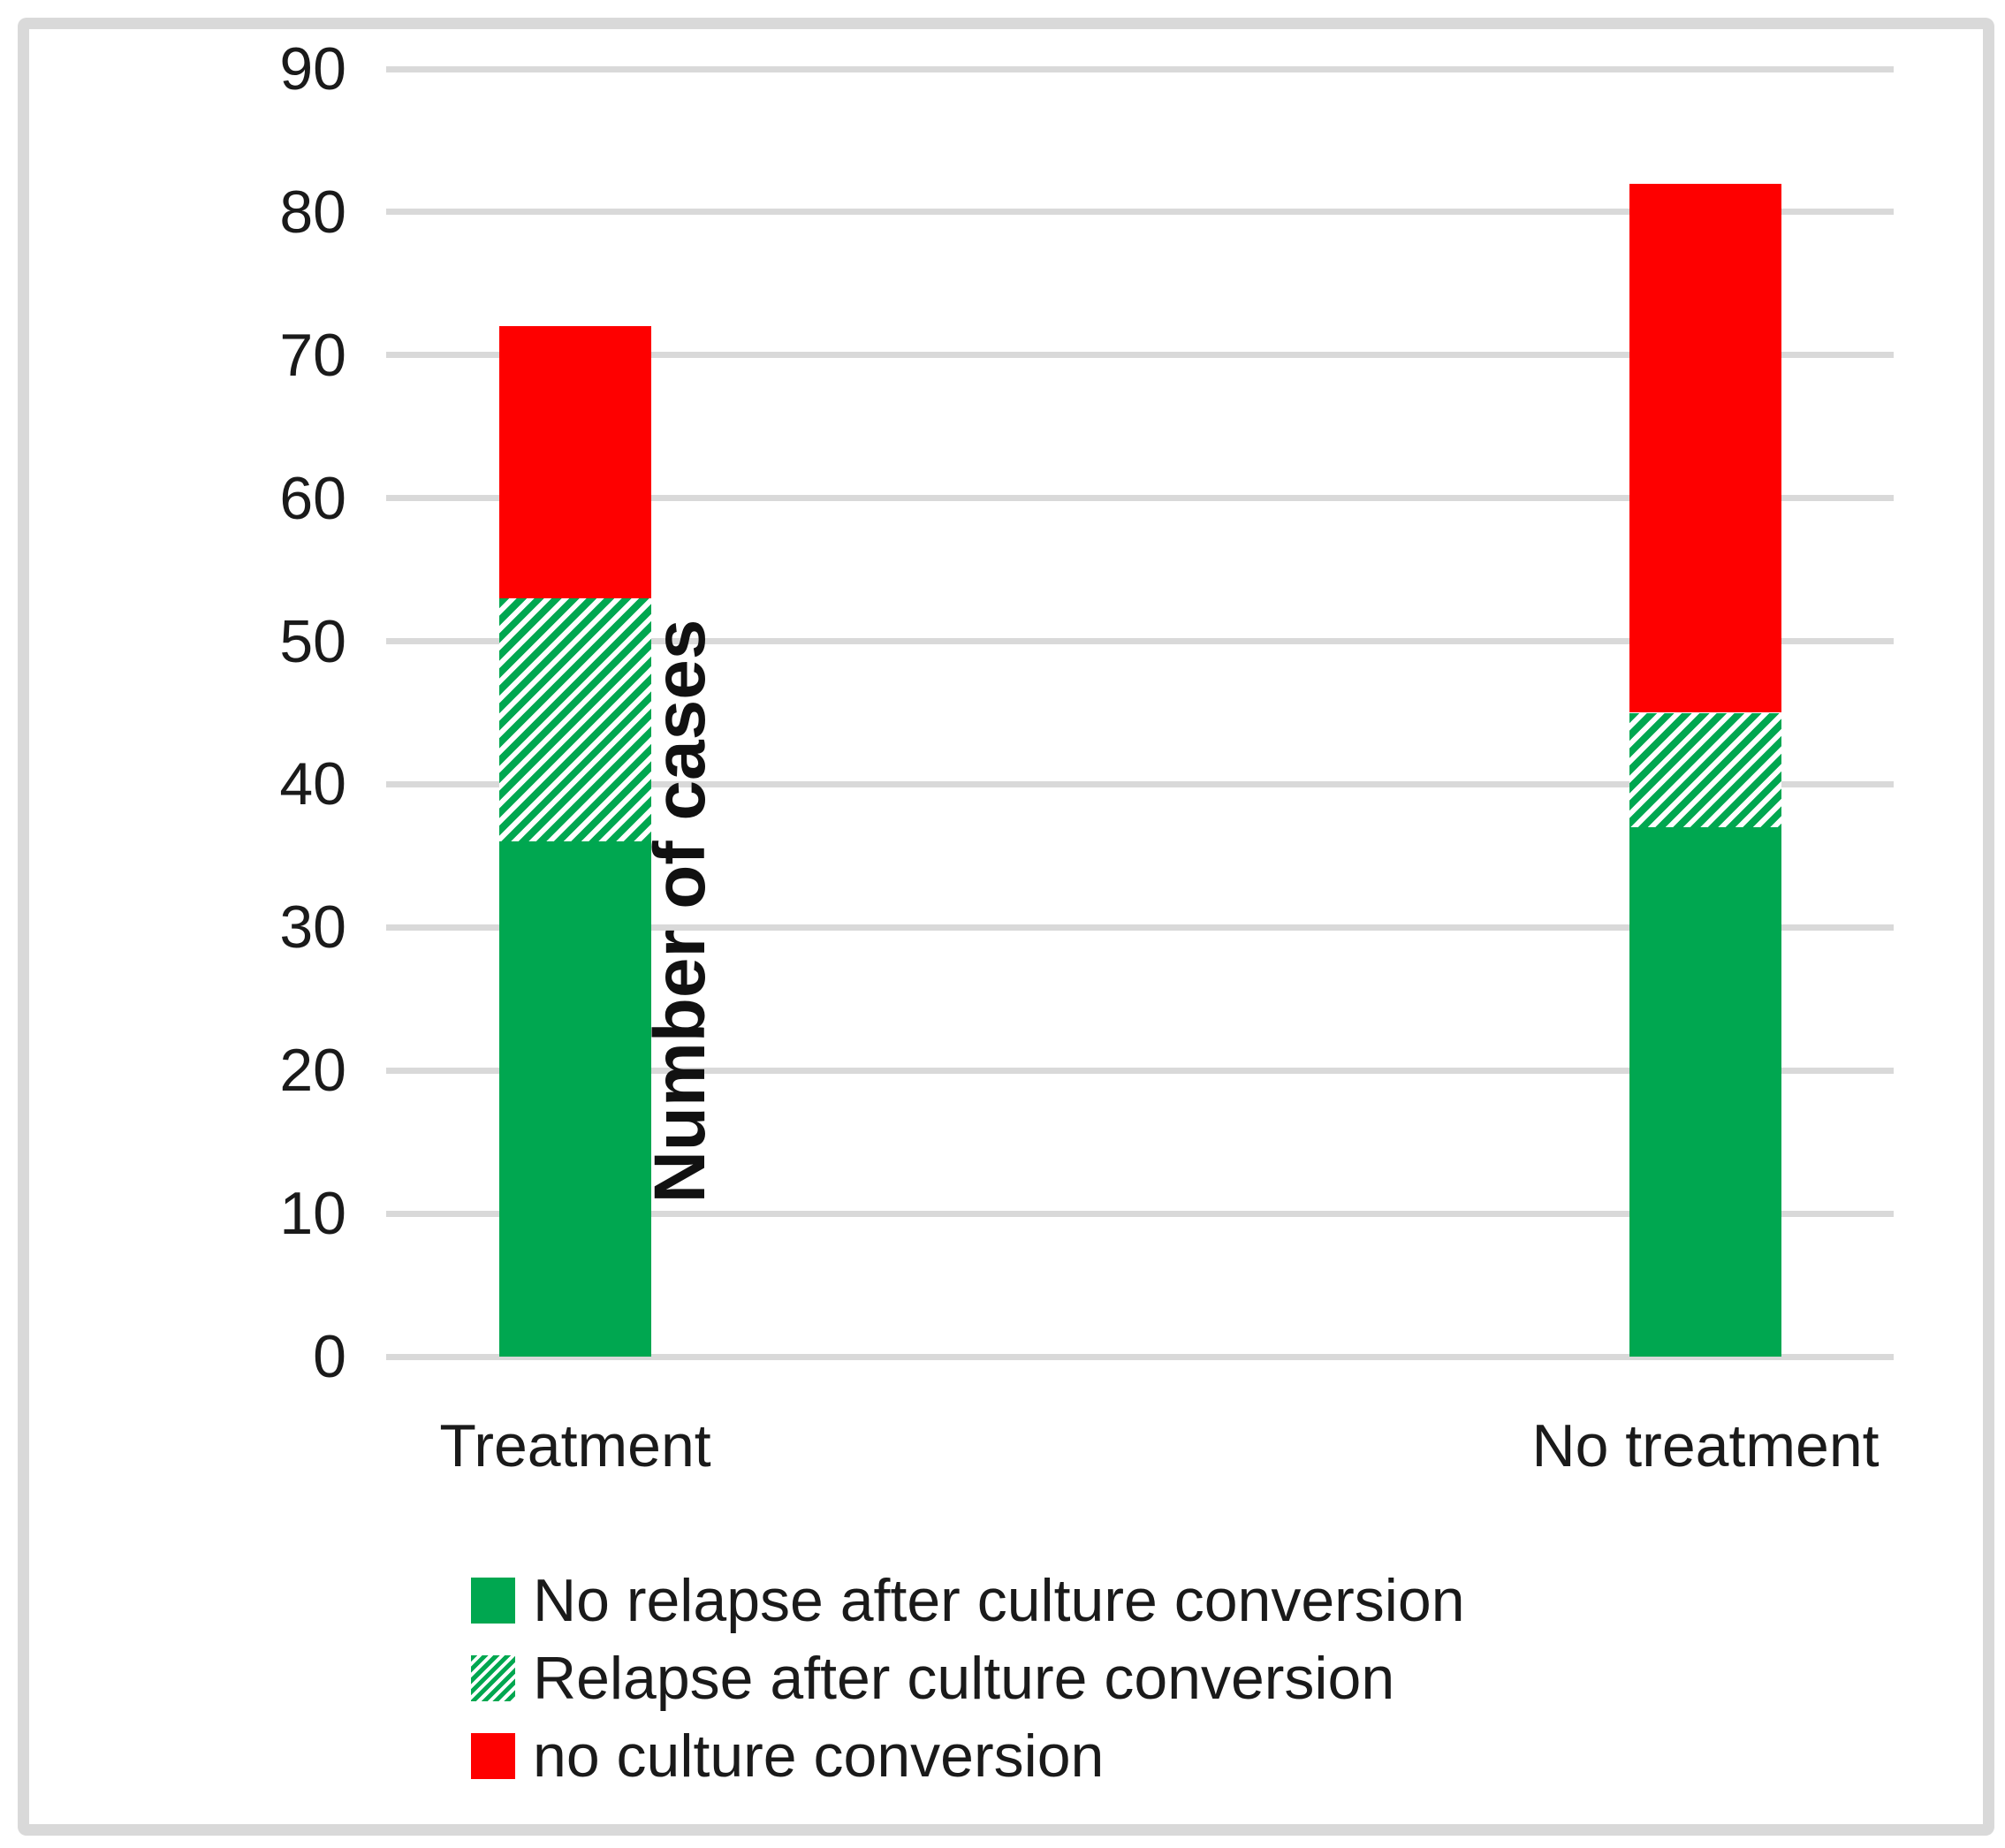 The height and width of the screenshot is (1848, 2005). Describe the element at coordinates (680, 912) in the screenshot. I see `y-axis-title: Number of cases` at that location.